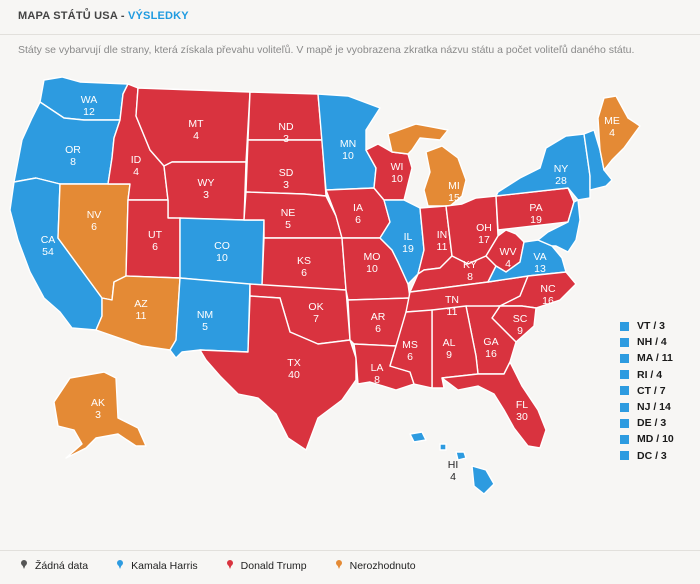 The height and width of the screenshot is (584, 700). Describe the element at coordinates (408, 249) in the screenshot. I see `state-votes-il: 19` at that location.